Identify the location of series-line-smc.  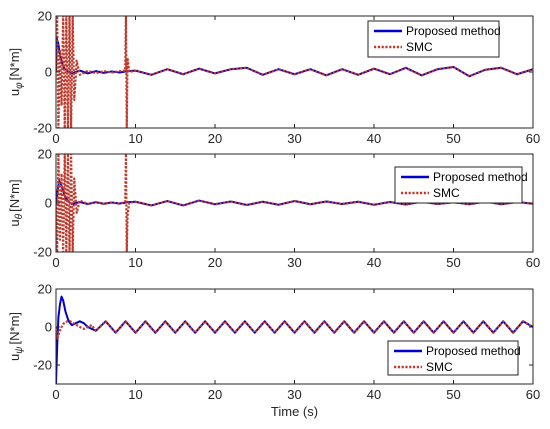
(294, 330).